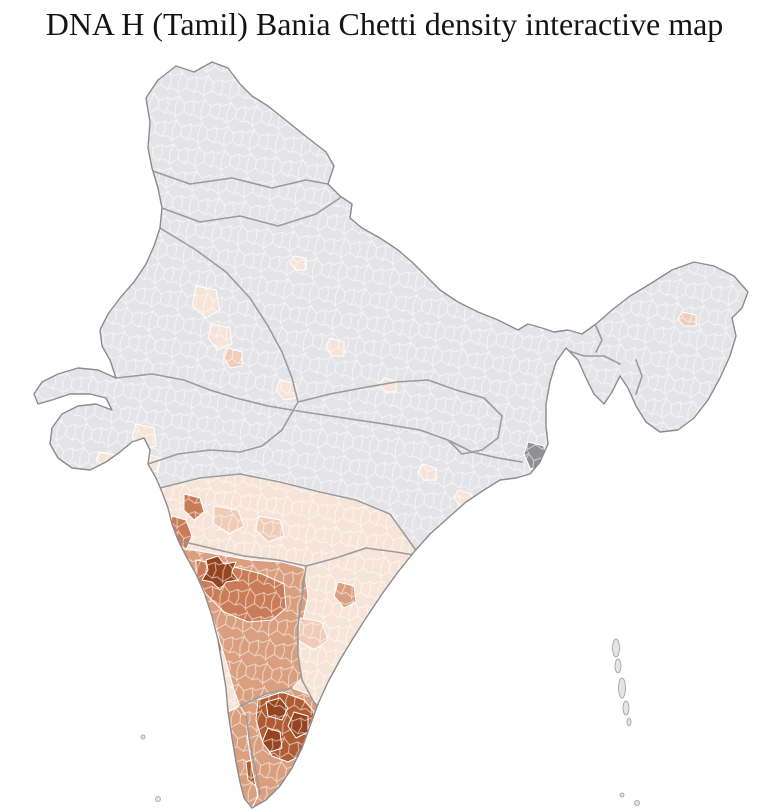 The image size is (769, 811). What do you see at coordinates (150, 768) in the screenshot?
I see `lakshadweep-islands` at bounding box center [150, 768].